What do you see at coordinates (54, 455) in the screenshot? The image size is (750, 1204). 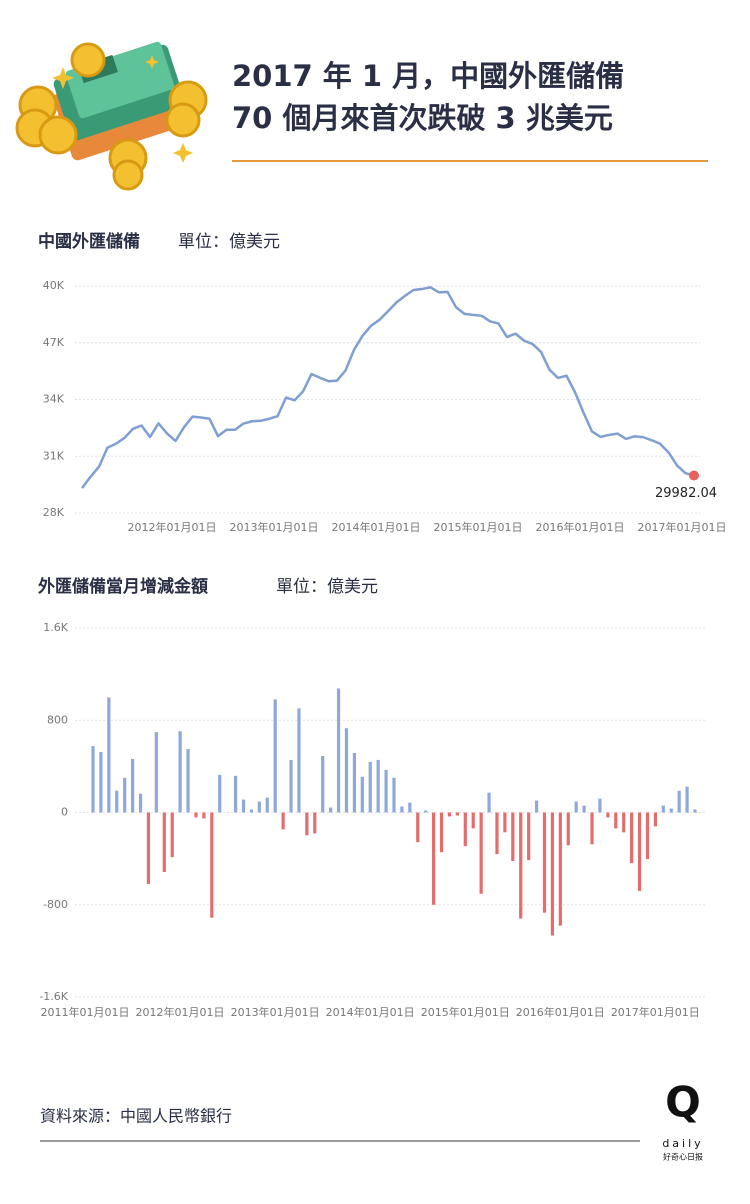 I see `y-tick-label: 31K` at bounding box center [54, 455].